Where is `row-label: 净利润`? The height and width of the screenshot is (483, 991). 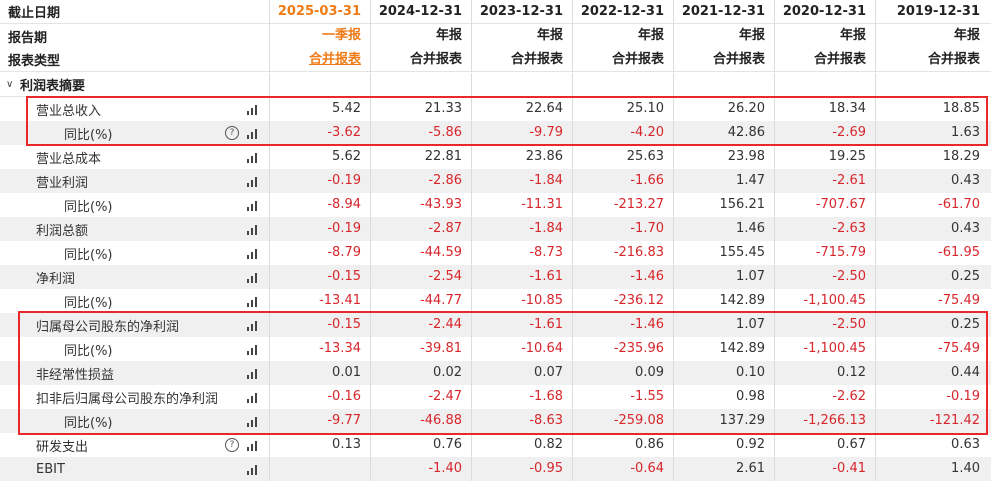
row-label: 净利润 is located at coordinates (56, 279).